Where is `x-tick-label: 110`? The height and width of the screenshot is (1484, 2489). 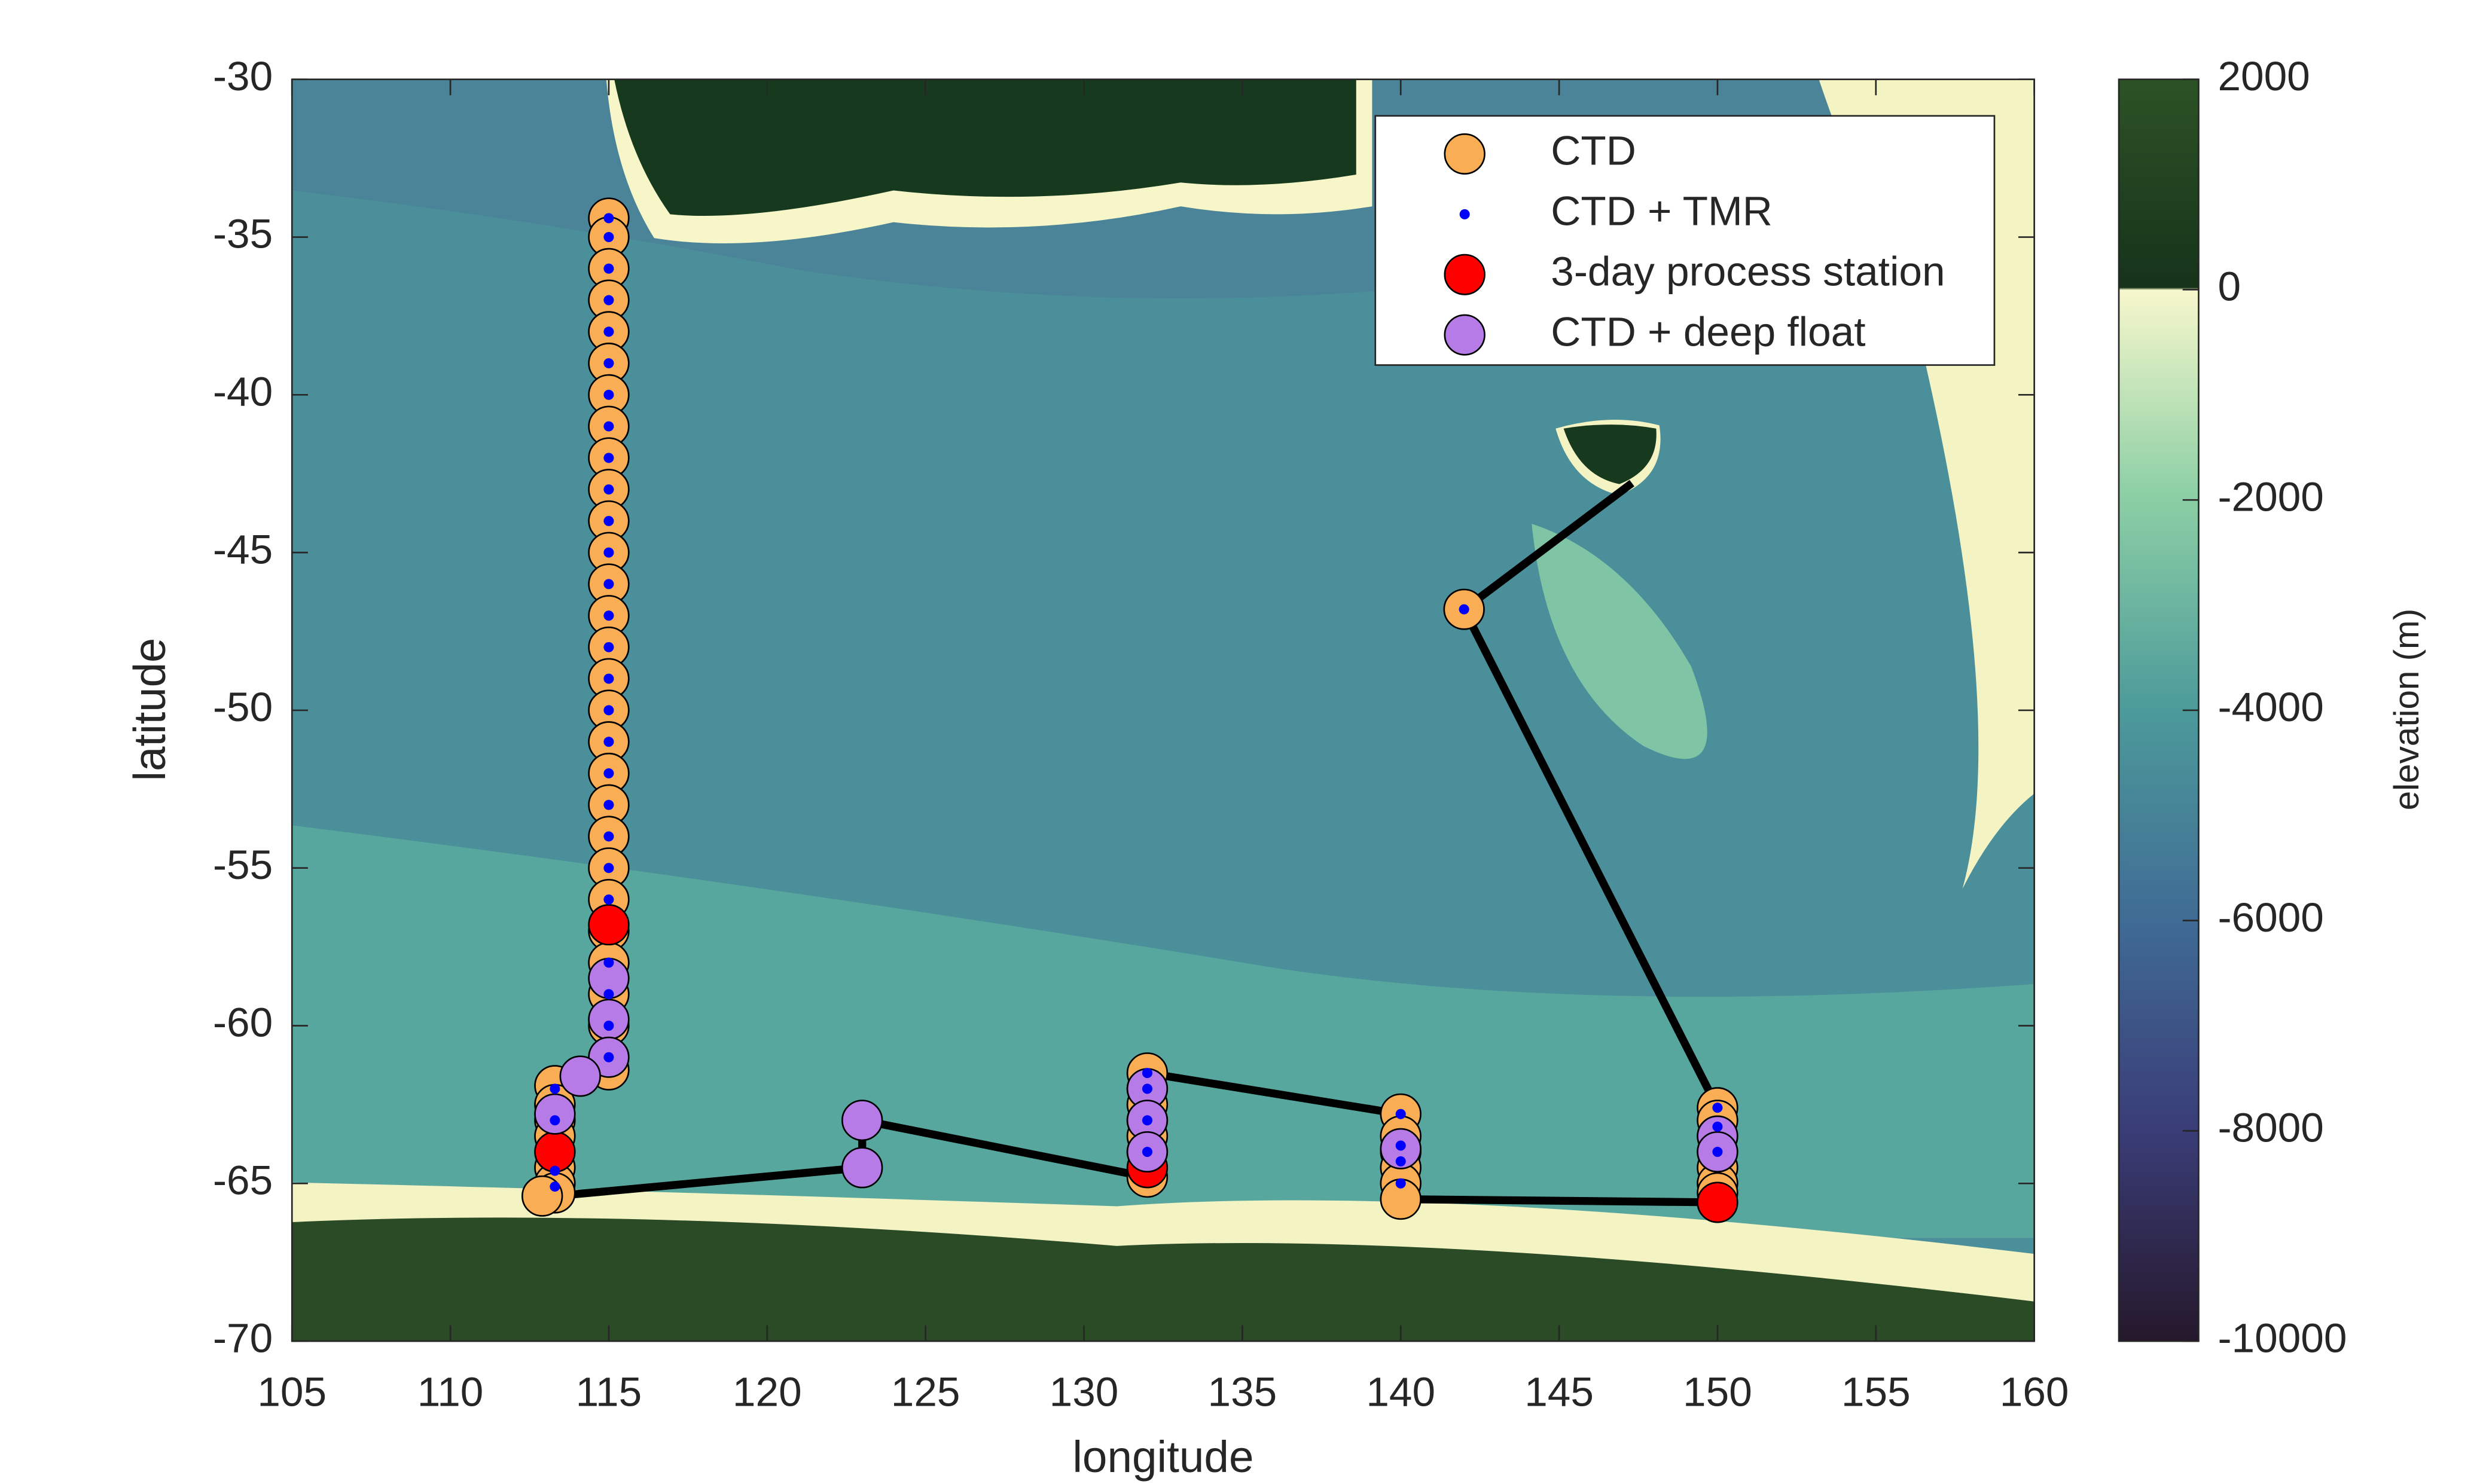
x-tick-label: 110 is located at coordinates (450, 1392).